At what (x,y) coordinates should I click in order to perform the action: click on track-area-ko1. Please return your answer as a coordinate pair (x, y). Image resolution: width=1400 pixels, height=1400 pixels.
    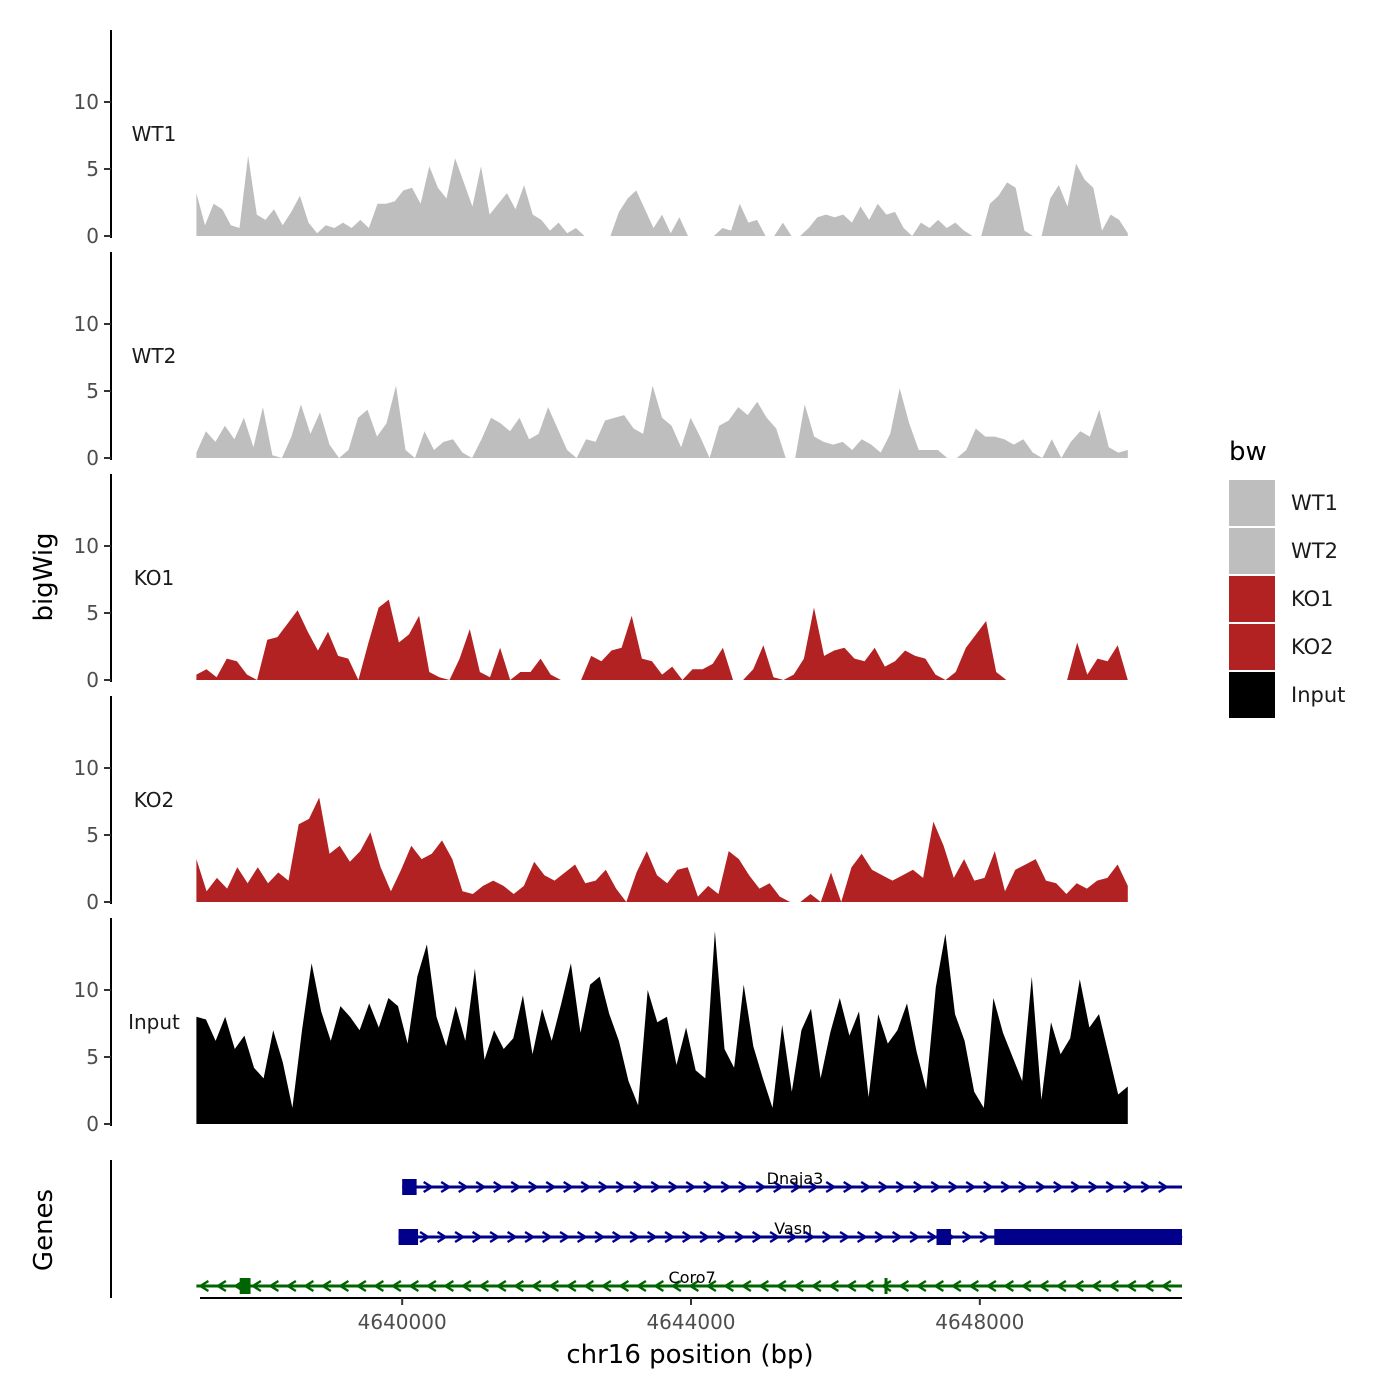
    Looking at the image, I should click on (662, 639).